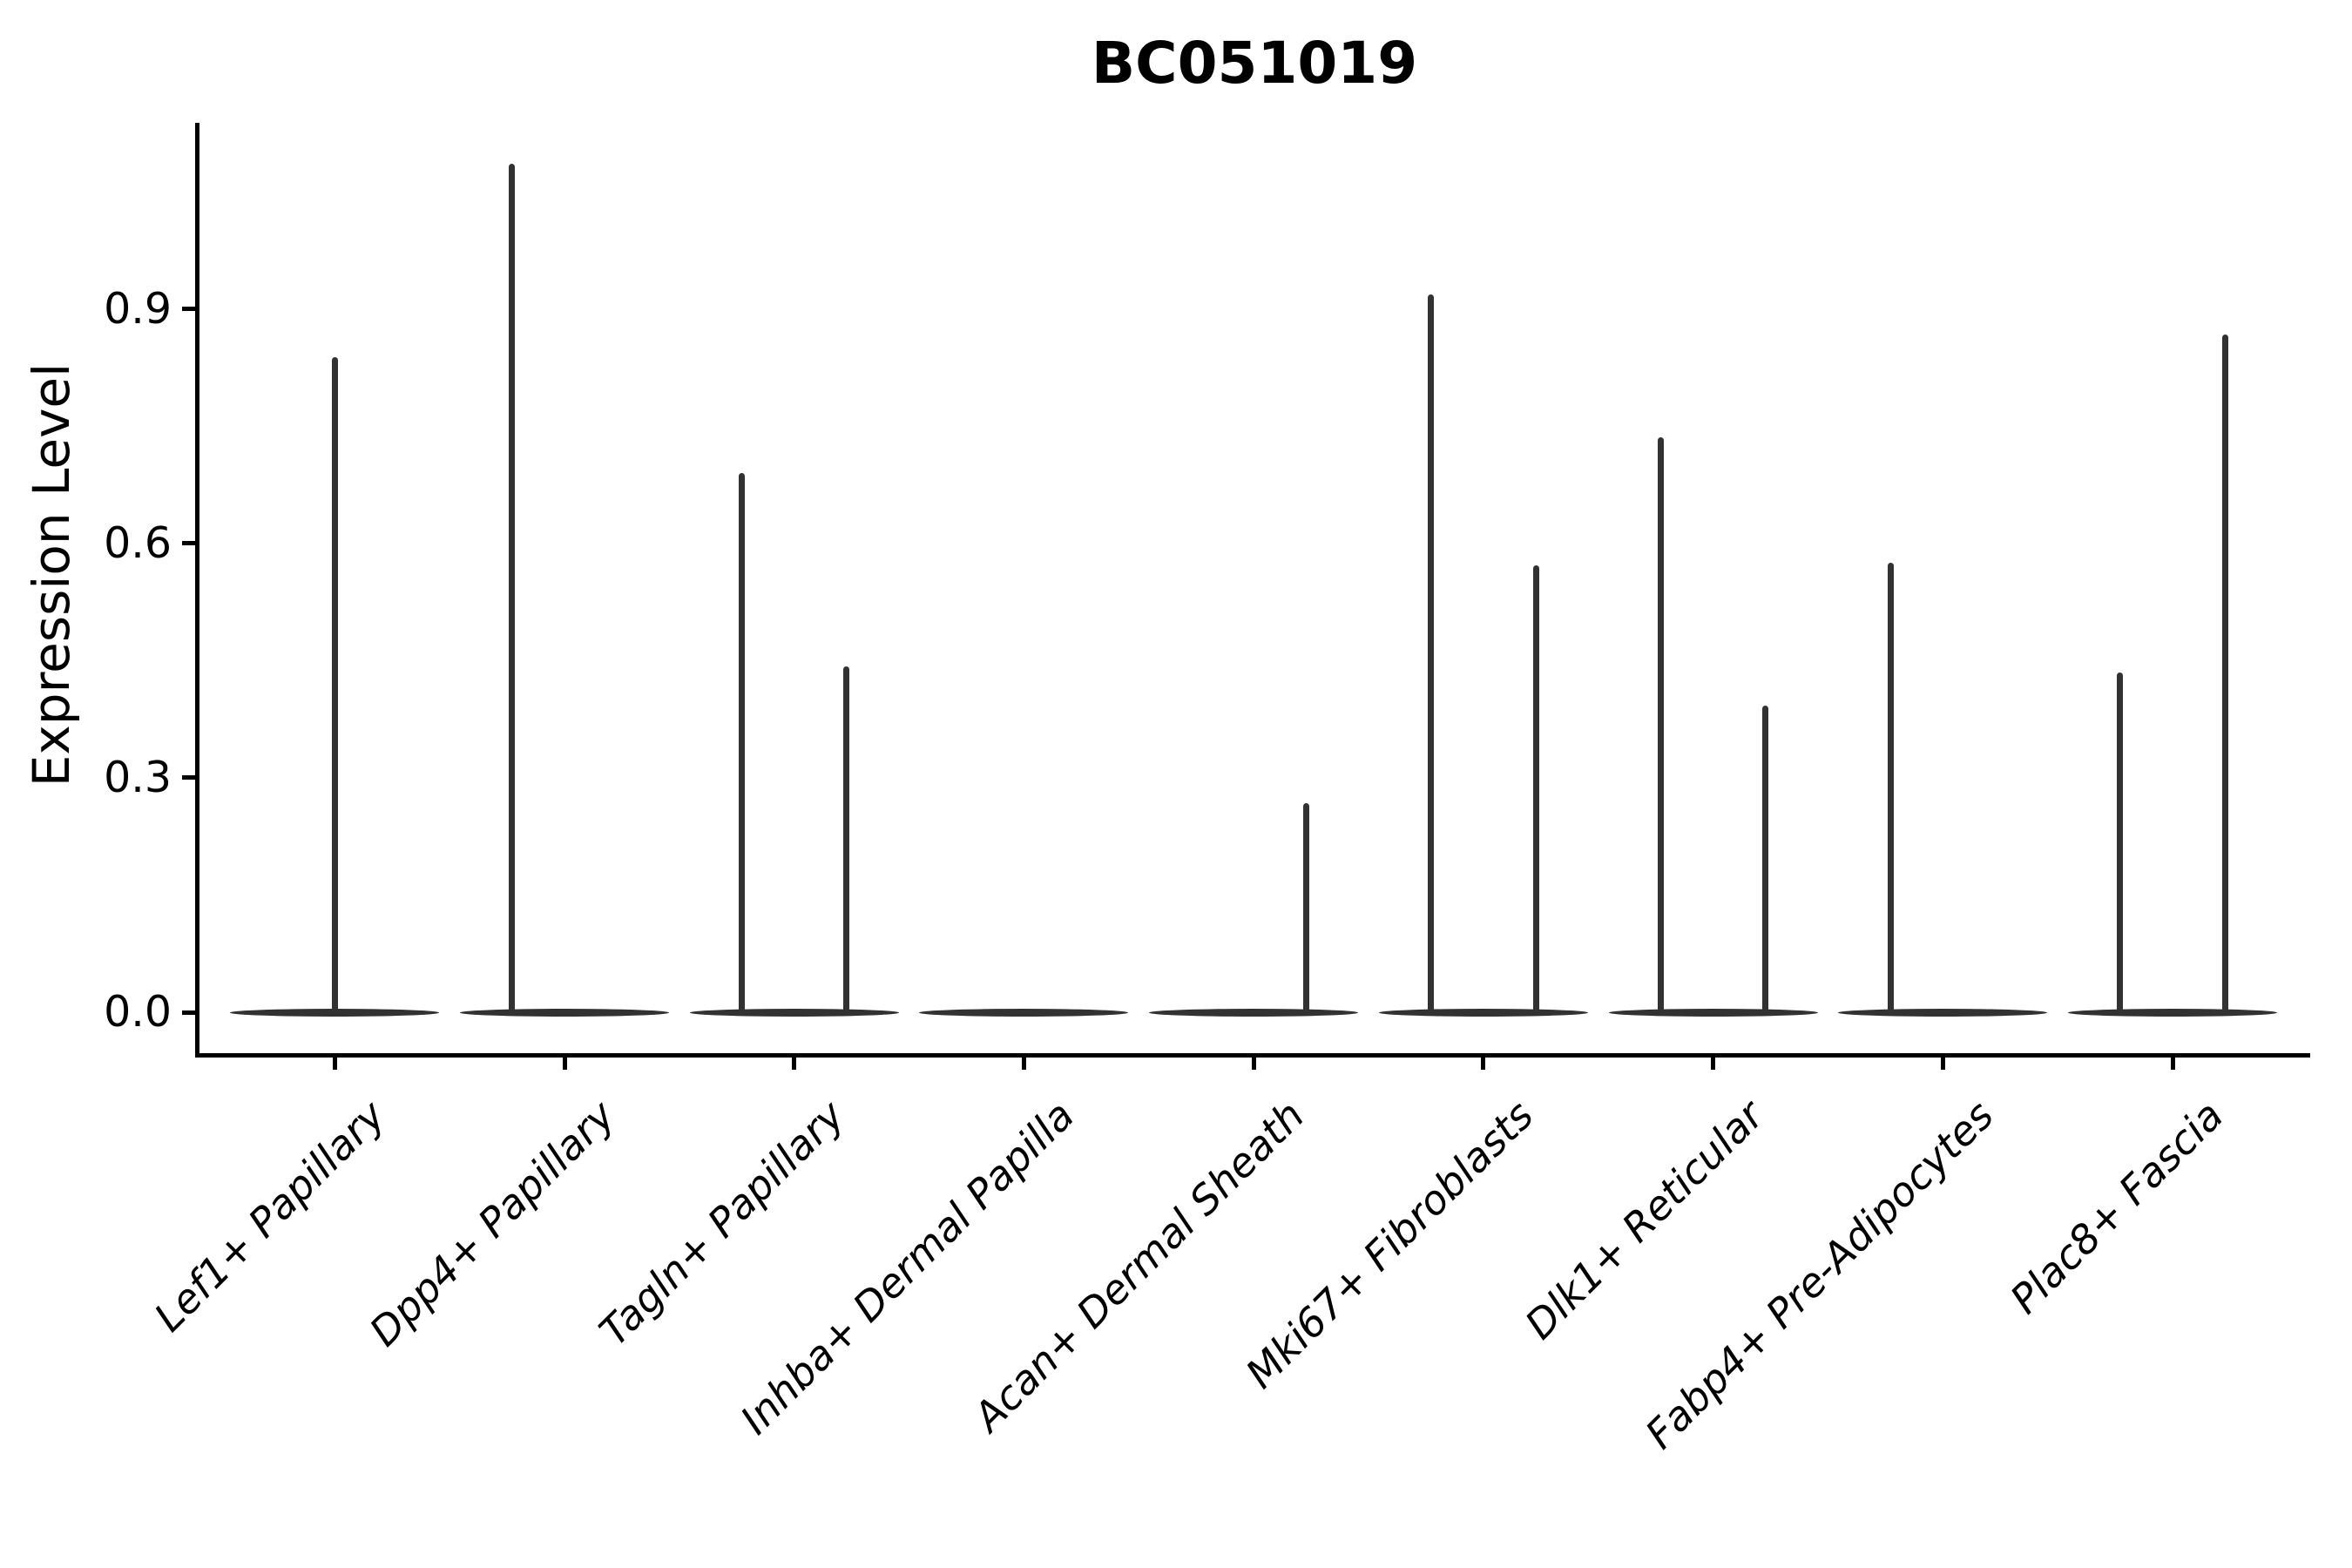 This screenshot has height=1568, width=2352. I want to click on x-tick-label: Tagln+ Papillary, so click(722, 1223).